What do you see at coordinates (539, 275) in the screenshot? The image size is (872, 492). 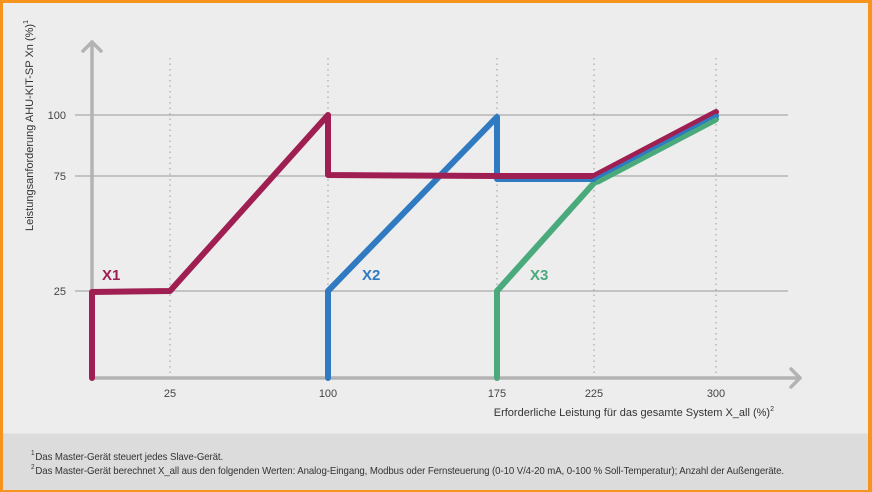 I see `series-label-x3: X3` at bounding box center [539, 275].